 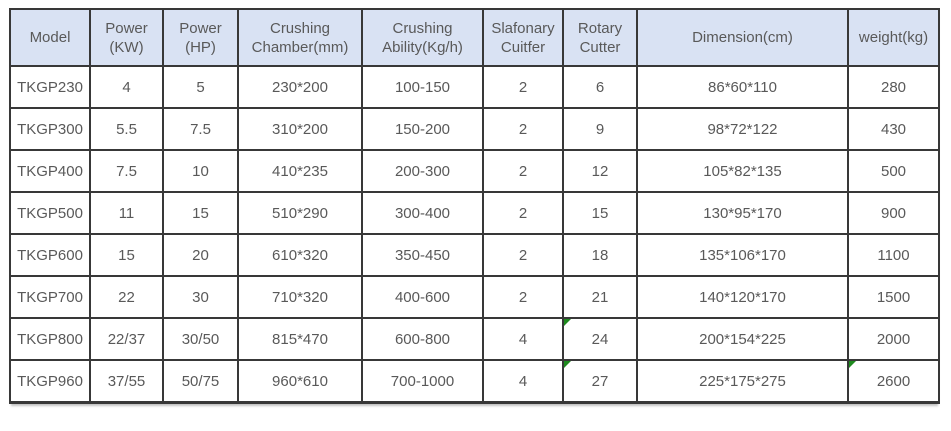 What do you see at coordinates (300, 37) in the screenshot?
I see `col-header-crushing-chamber: Crushing Chamber(mm)` at bounding box center [300, 37].